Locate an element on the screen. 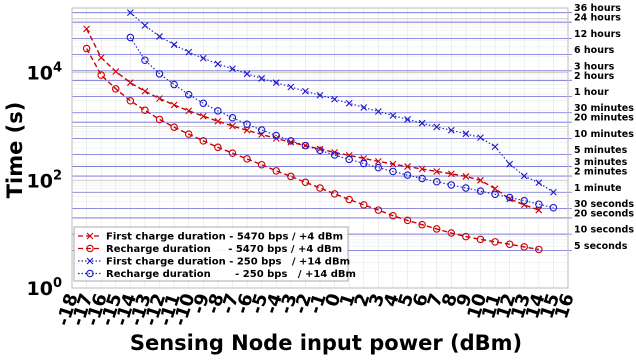  y-tick-label: 102 is located at coordinates (45, 180).